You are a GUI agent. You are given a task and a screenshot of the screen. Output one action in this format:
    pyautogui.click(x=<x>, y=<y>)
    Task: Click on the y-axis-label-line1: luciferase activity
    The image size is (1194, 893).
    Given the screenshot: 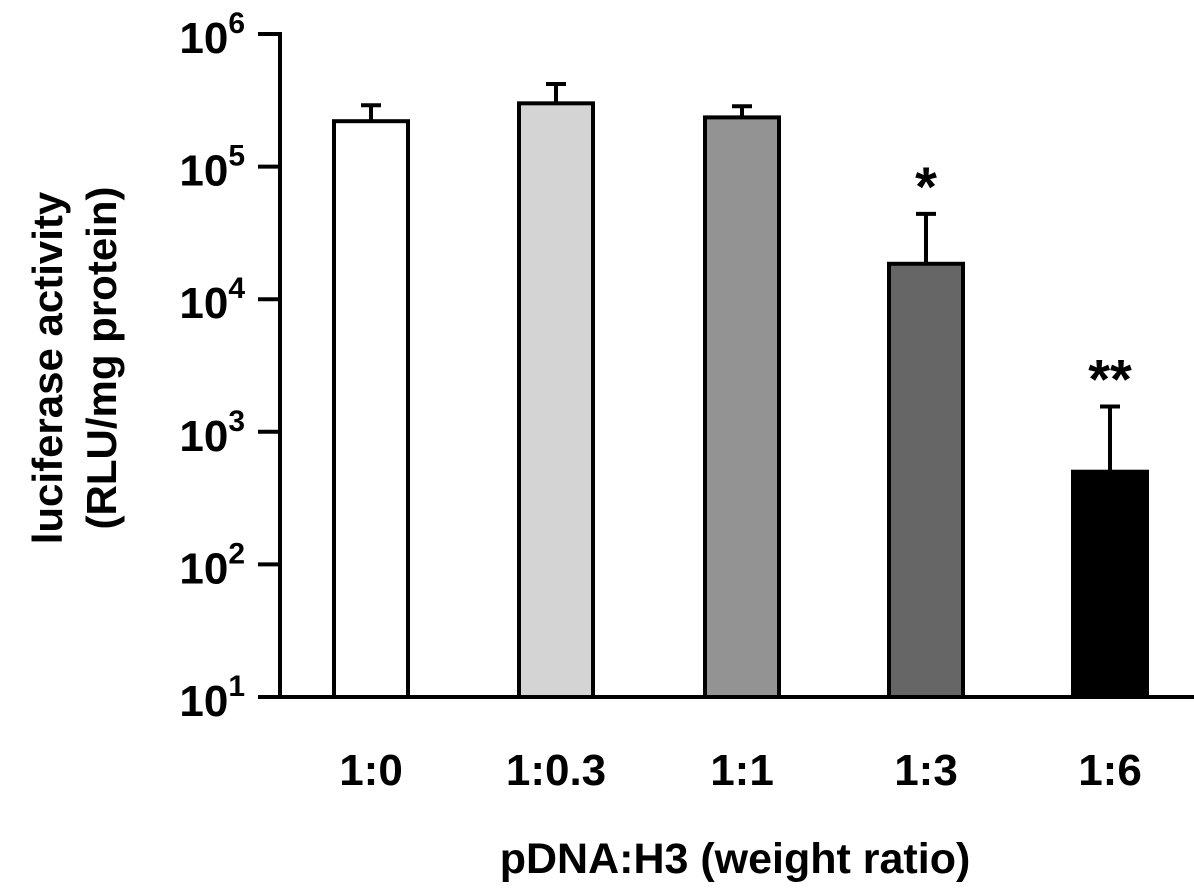 What is the action you would take?
    pyautogui.click(x=47, y=367)
    